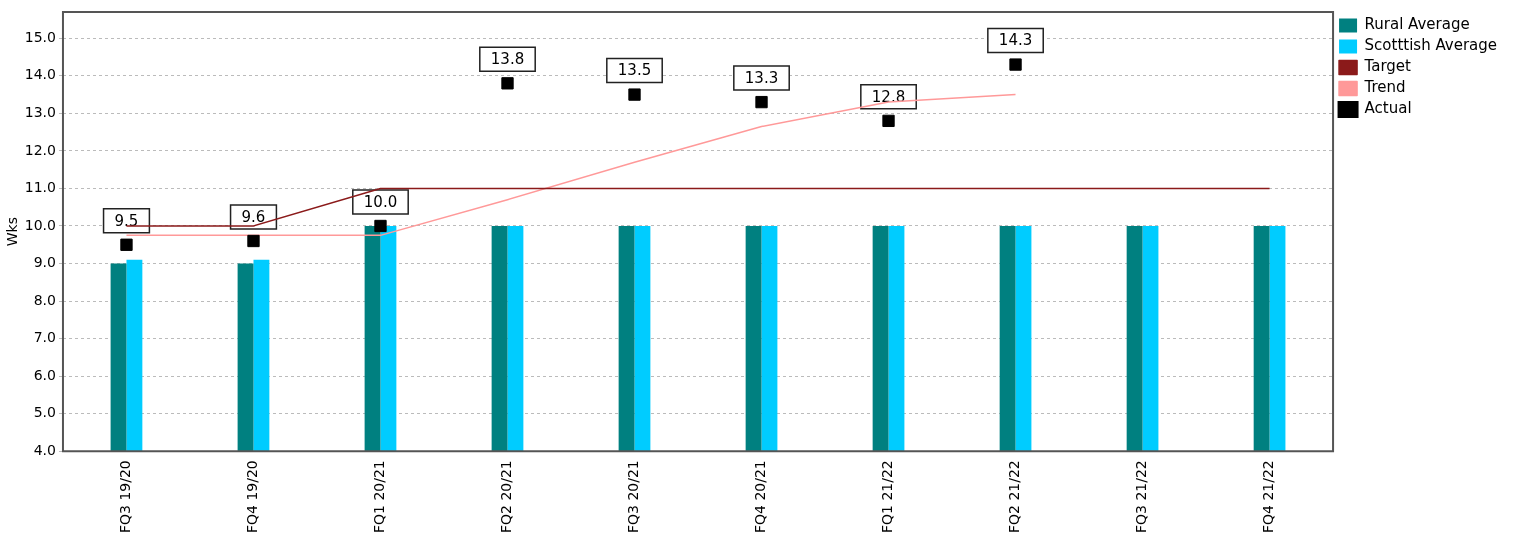 The height and width of the screenshot is (536, 1517). I want to click on y-tick-label: 7.0, so click(44, 337).